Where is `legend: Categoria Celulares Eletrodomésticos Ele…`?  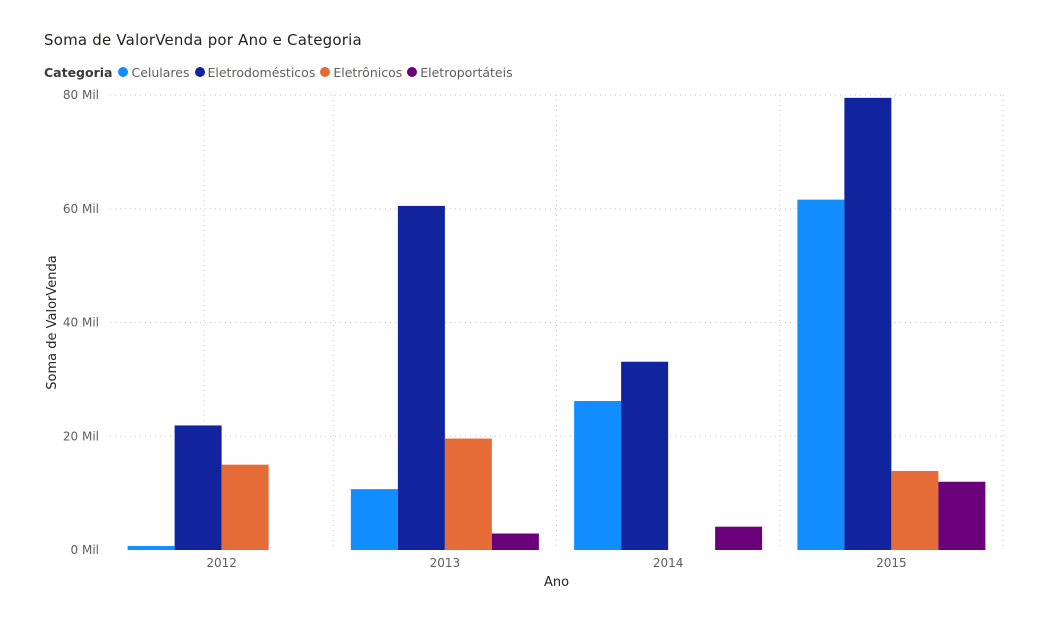
legend: Categoria Celulares Eletrodomésticos Ele… is located at coordinates (281, 72).